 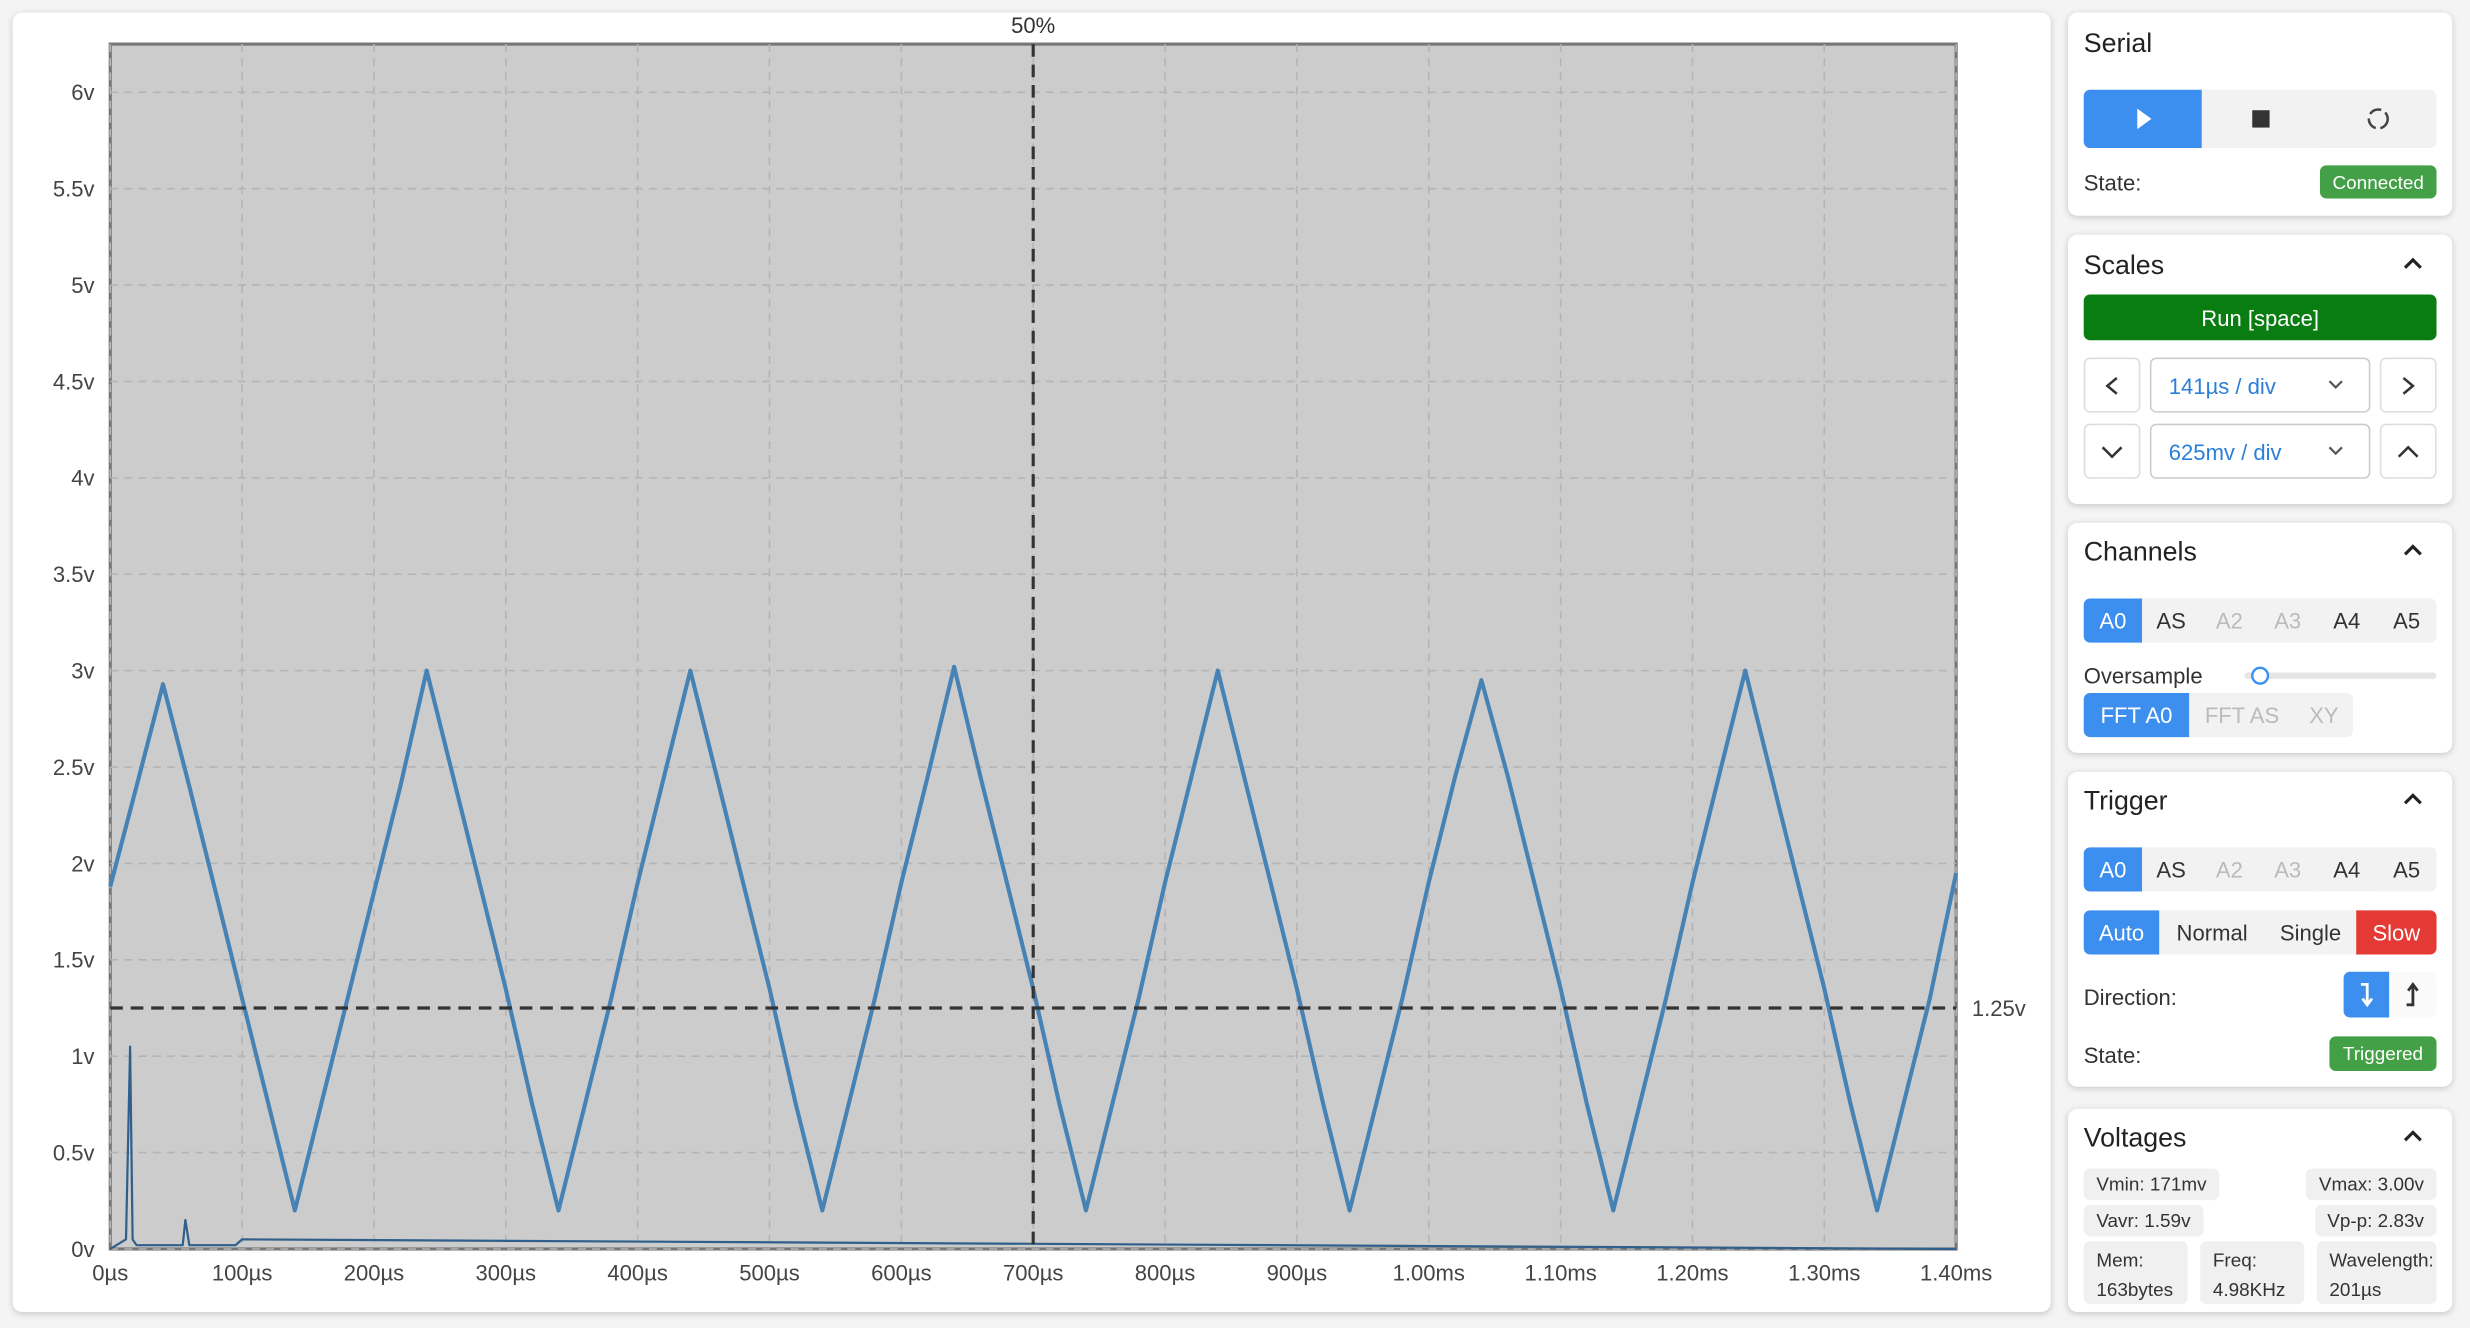 What do you see at coordinates (2130, 997) in the screenshot?
I see `direction-label: Direction:` at bounding box center [2130, 997].